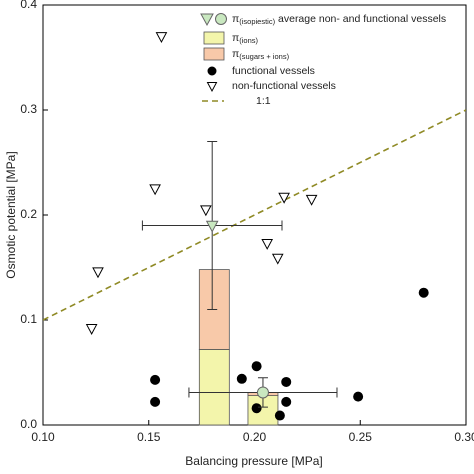 Image resolution: width=474 pixels, height=474 pixels. What do you see at coordinates (28, 109) in the screenshot?
I see `y-tick-label: 0.3` at bounding box center [28, 109].